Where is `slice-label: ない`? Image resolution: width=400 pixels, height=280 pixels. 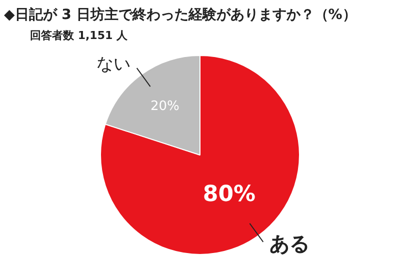
slice-label: ない is located at coordinates (113, 64).